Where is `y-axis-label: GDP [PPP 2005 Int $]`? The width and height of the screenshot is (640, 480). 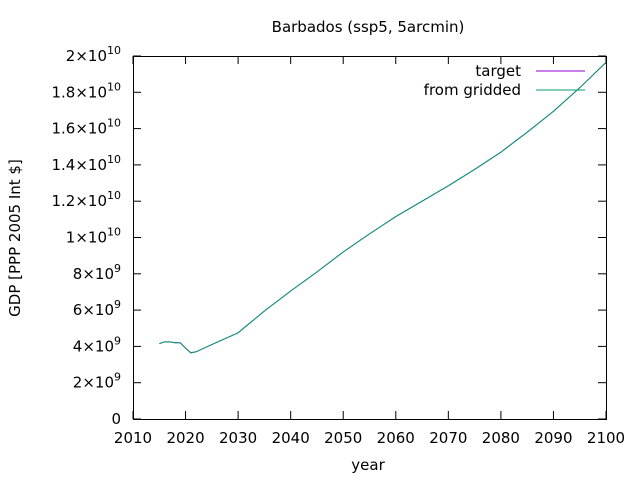 y-axis-label: GDP [PPP 2005 Int $] is located at coordinates (15, 238).